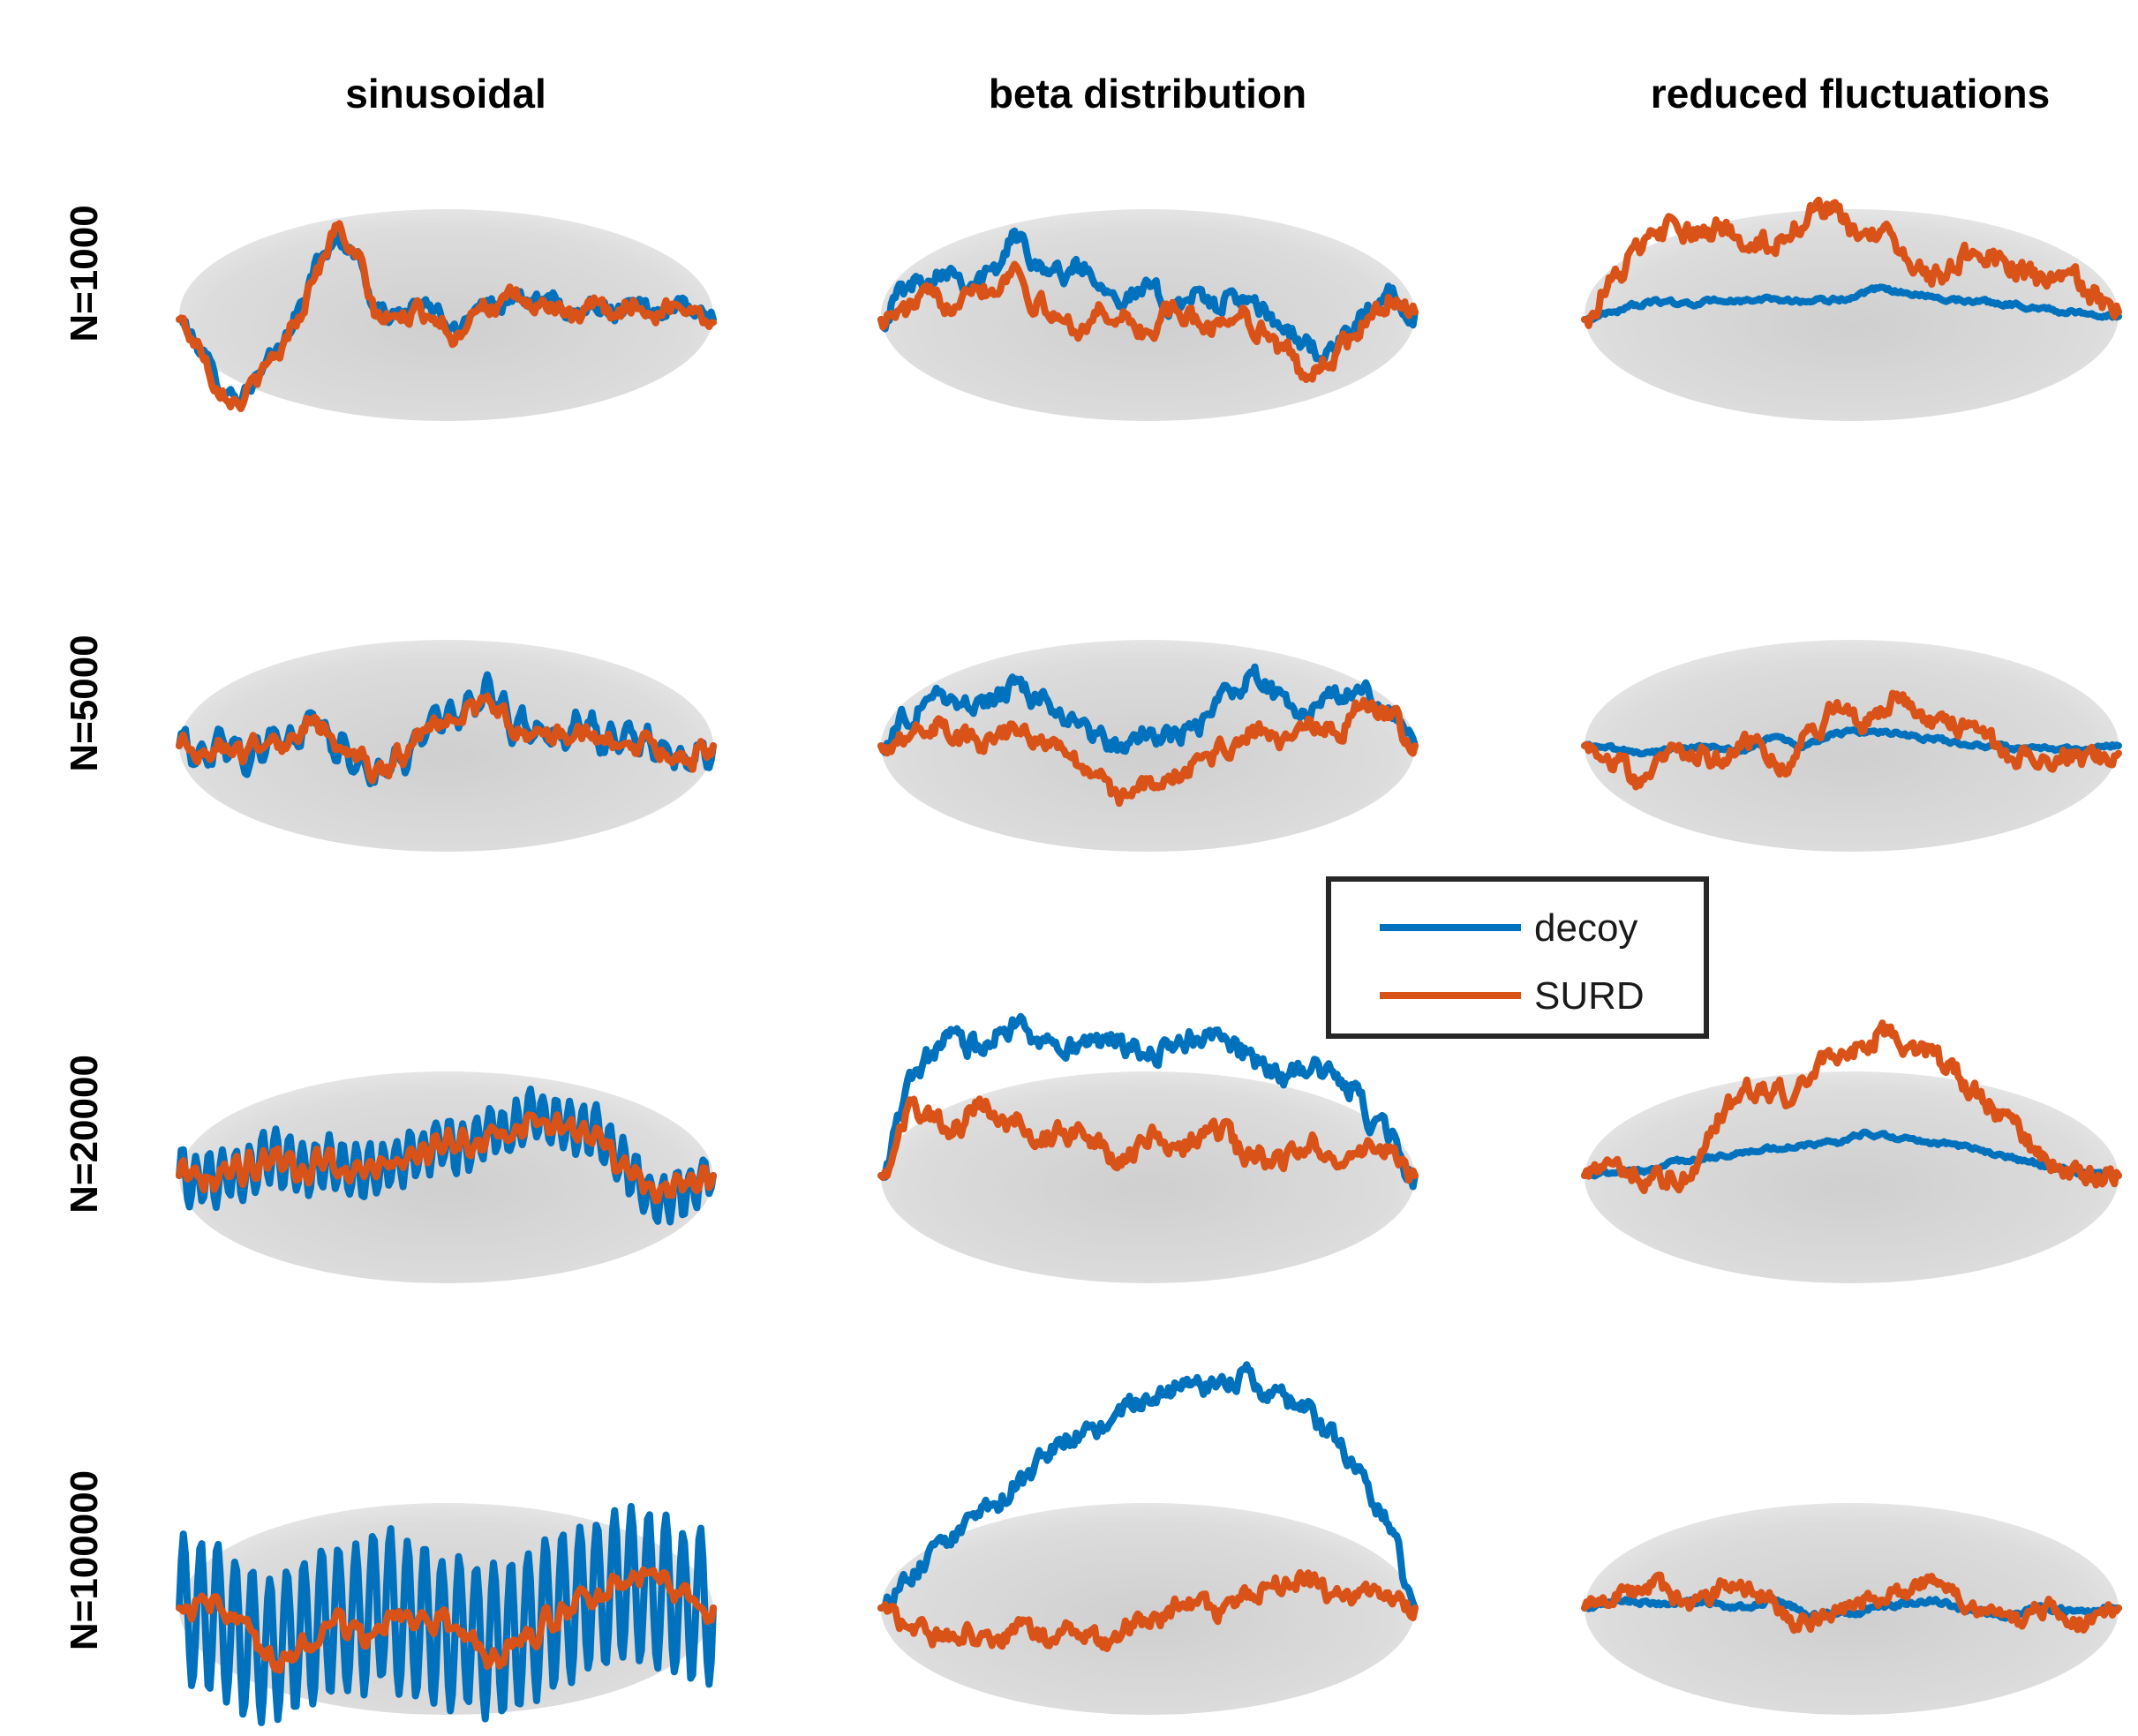 The height and width of the screenshot is (1736, 2138). I want to click on panel-beta-distribution-N5000, so click(1148, 746).